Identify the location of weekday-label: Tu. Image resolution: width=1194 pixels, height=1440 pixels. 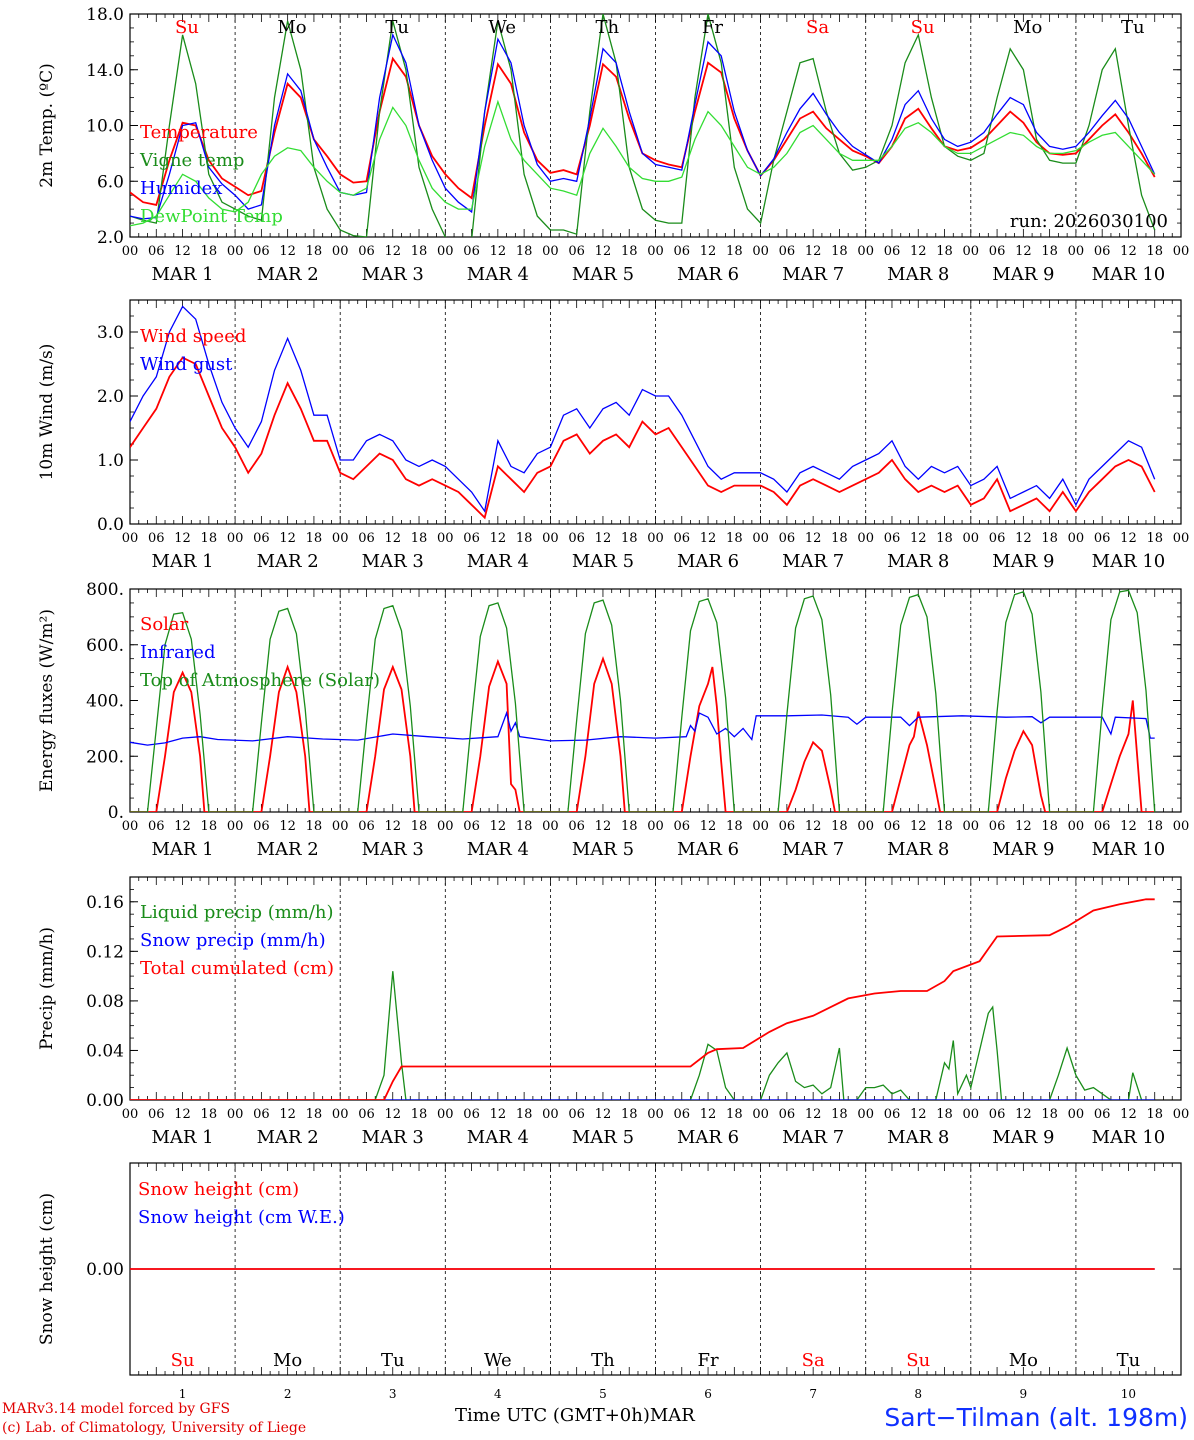
(397, 27).